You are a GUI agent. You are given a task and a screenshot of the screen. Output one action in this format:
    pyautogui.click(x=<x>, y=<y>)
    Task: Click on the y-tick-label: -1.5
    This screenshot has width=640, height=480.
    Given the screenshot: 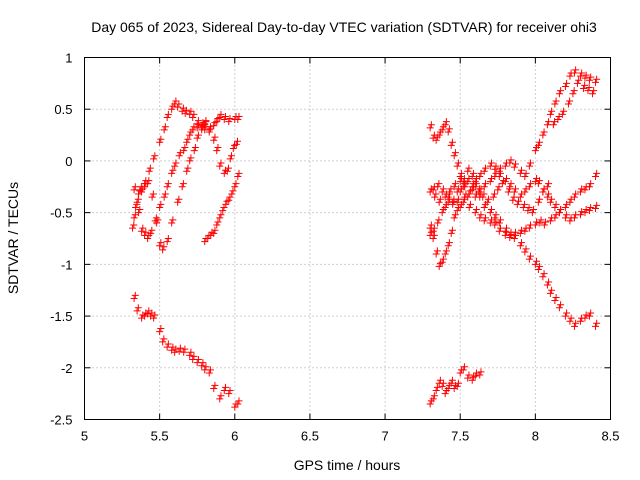 What is the action you would take?
    pyautogui.click(x=61, y=316)
    